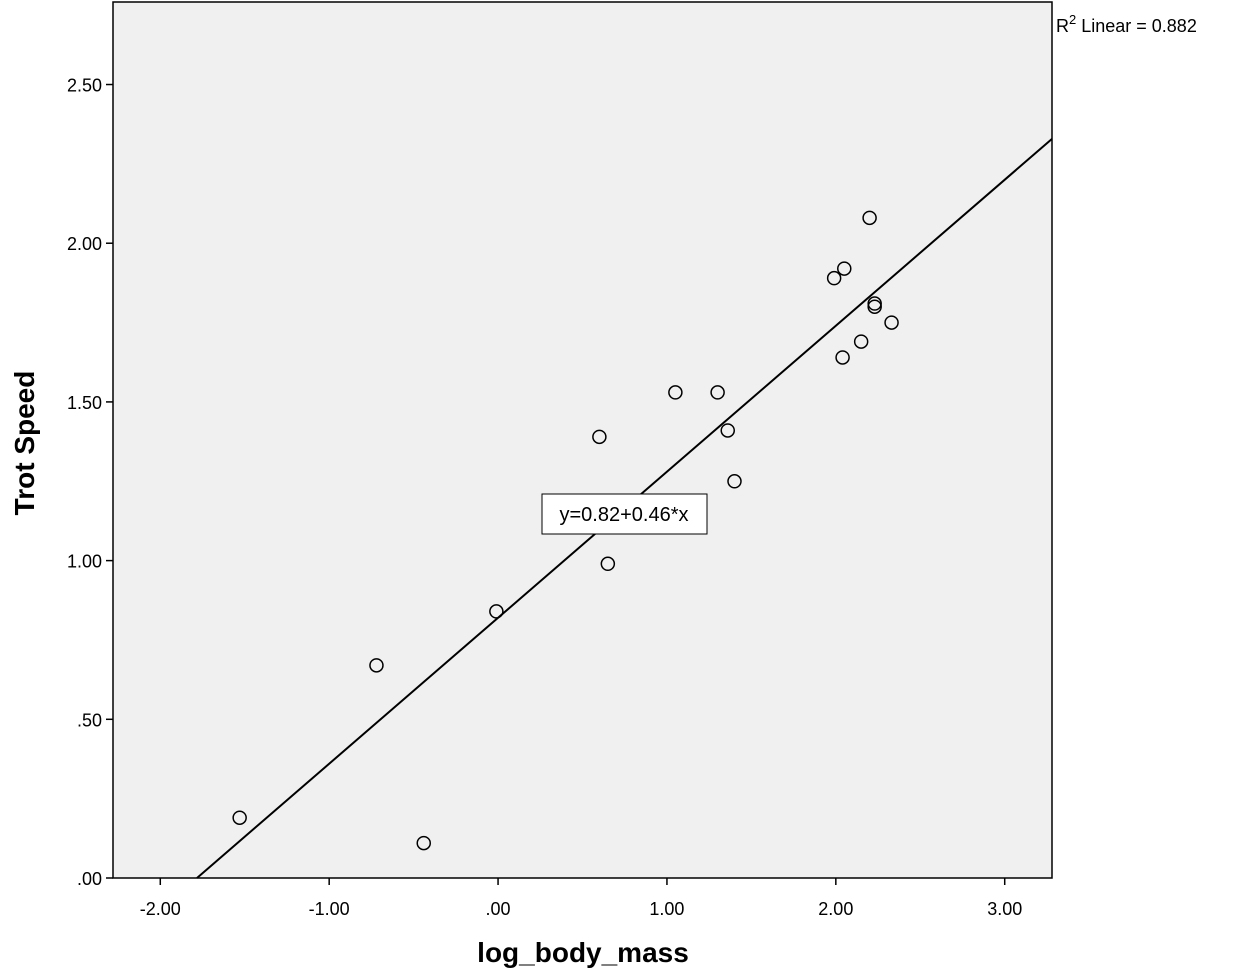 The width and height of the screenshot is (1236, 977). Describe the element at coordinates (84, 403) in the screenshot. I see `y-tick-label: 1.50` at that location.